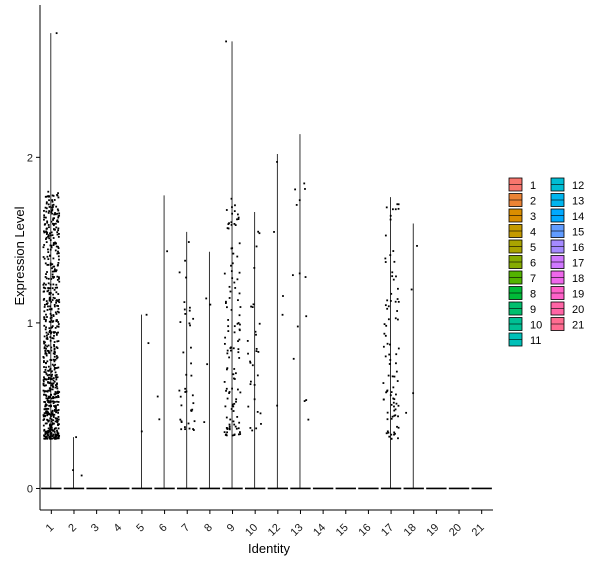 The height and width of the screenshot is (568, 600). What do you see at coordinates (140, 528) in the screenshot?
I see `x-tick-label: 5` at bounding box center [140, 528].